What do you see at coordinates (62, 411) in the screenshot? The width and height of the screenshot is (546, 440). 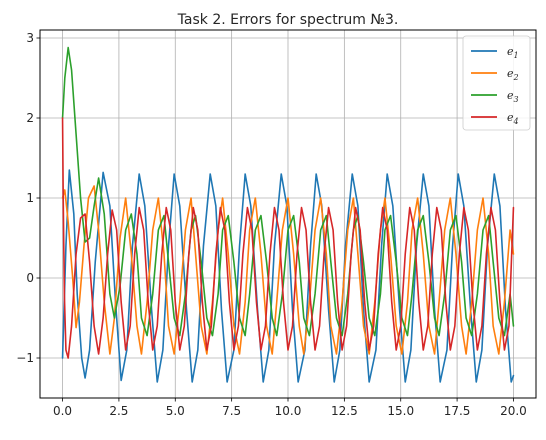 I see `x-tick-label: 0.0` at bounding box center [62, 411].